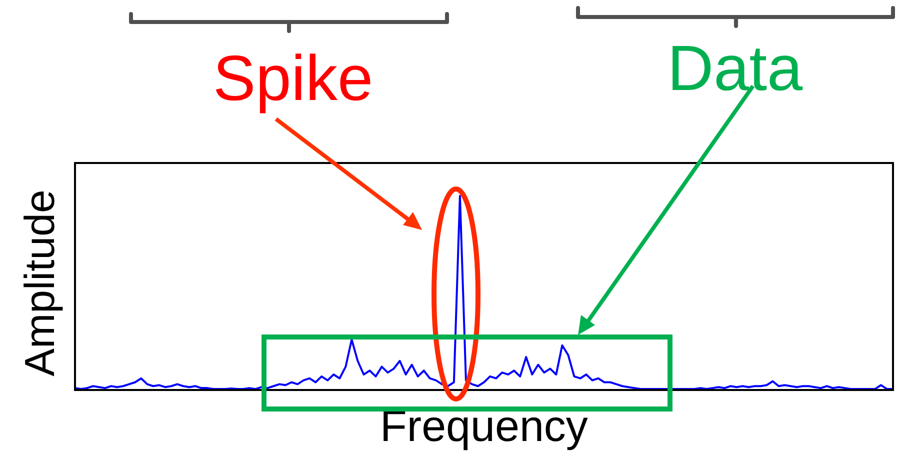 This screenshot has width=903, height=455. I want to click on y-axis-title: Amplitude, so click(39, 283).